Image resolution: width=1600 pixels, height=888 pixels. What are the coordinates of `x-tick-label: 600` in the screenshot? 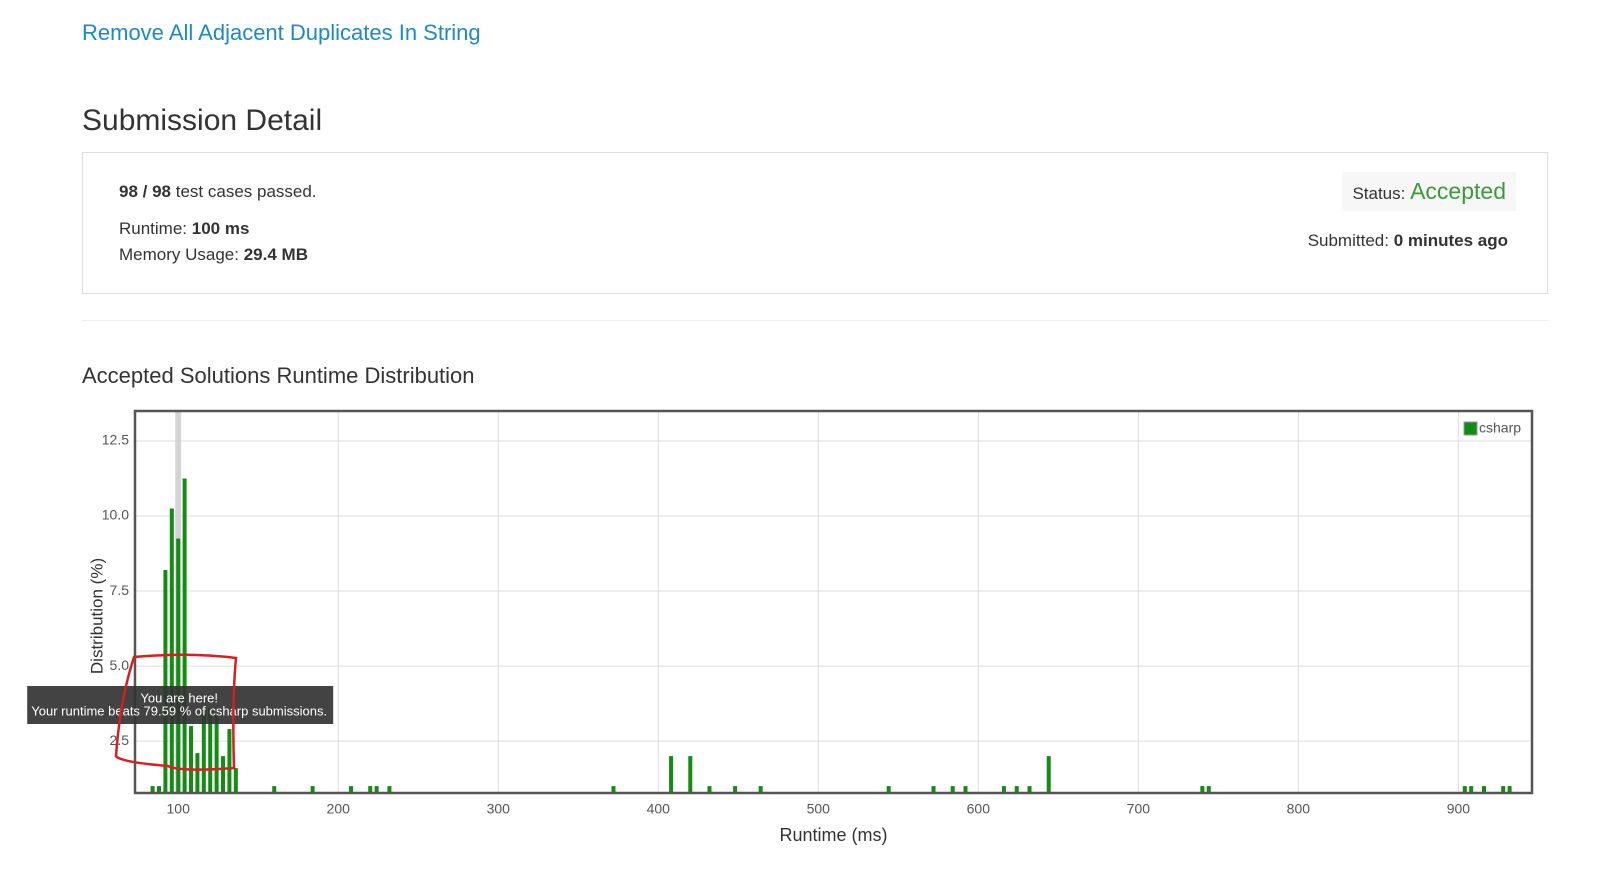 It's located at (979, 809).